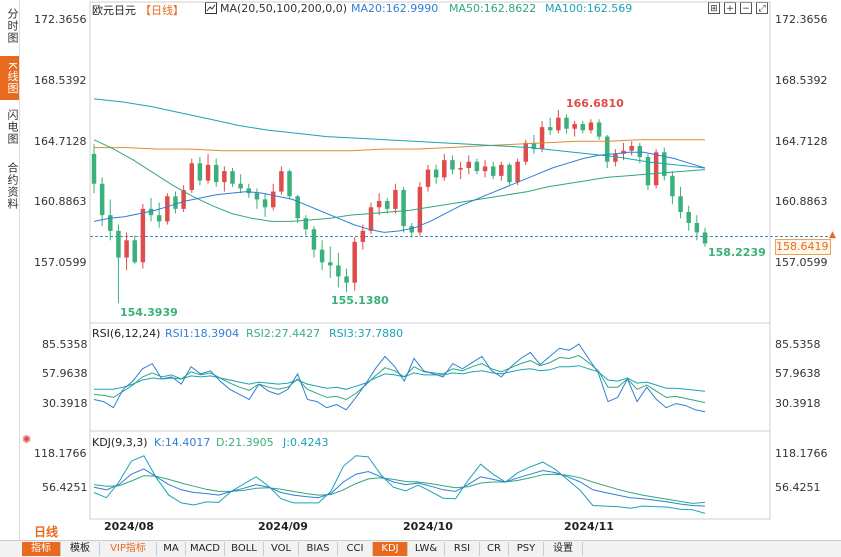  Describe the element at coordinates (283, 333) in the screenshot. I see `rsi2-value: RSI2:27.4427` at that location.